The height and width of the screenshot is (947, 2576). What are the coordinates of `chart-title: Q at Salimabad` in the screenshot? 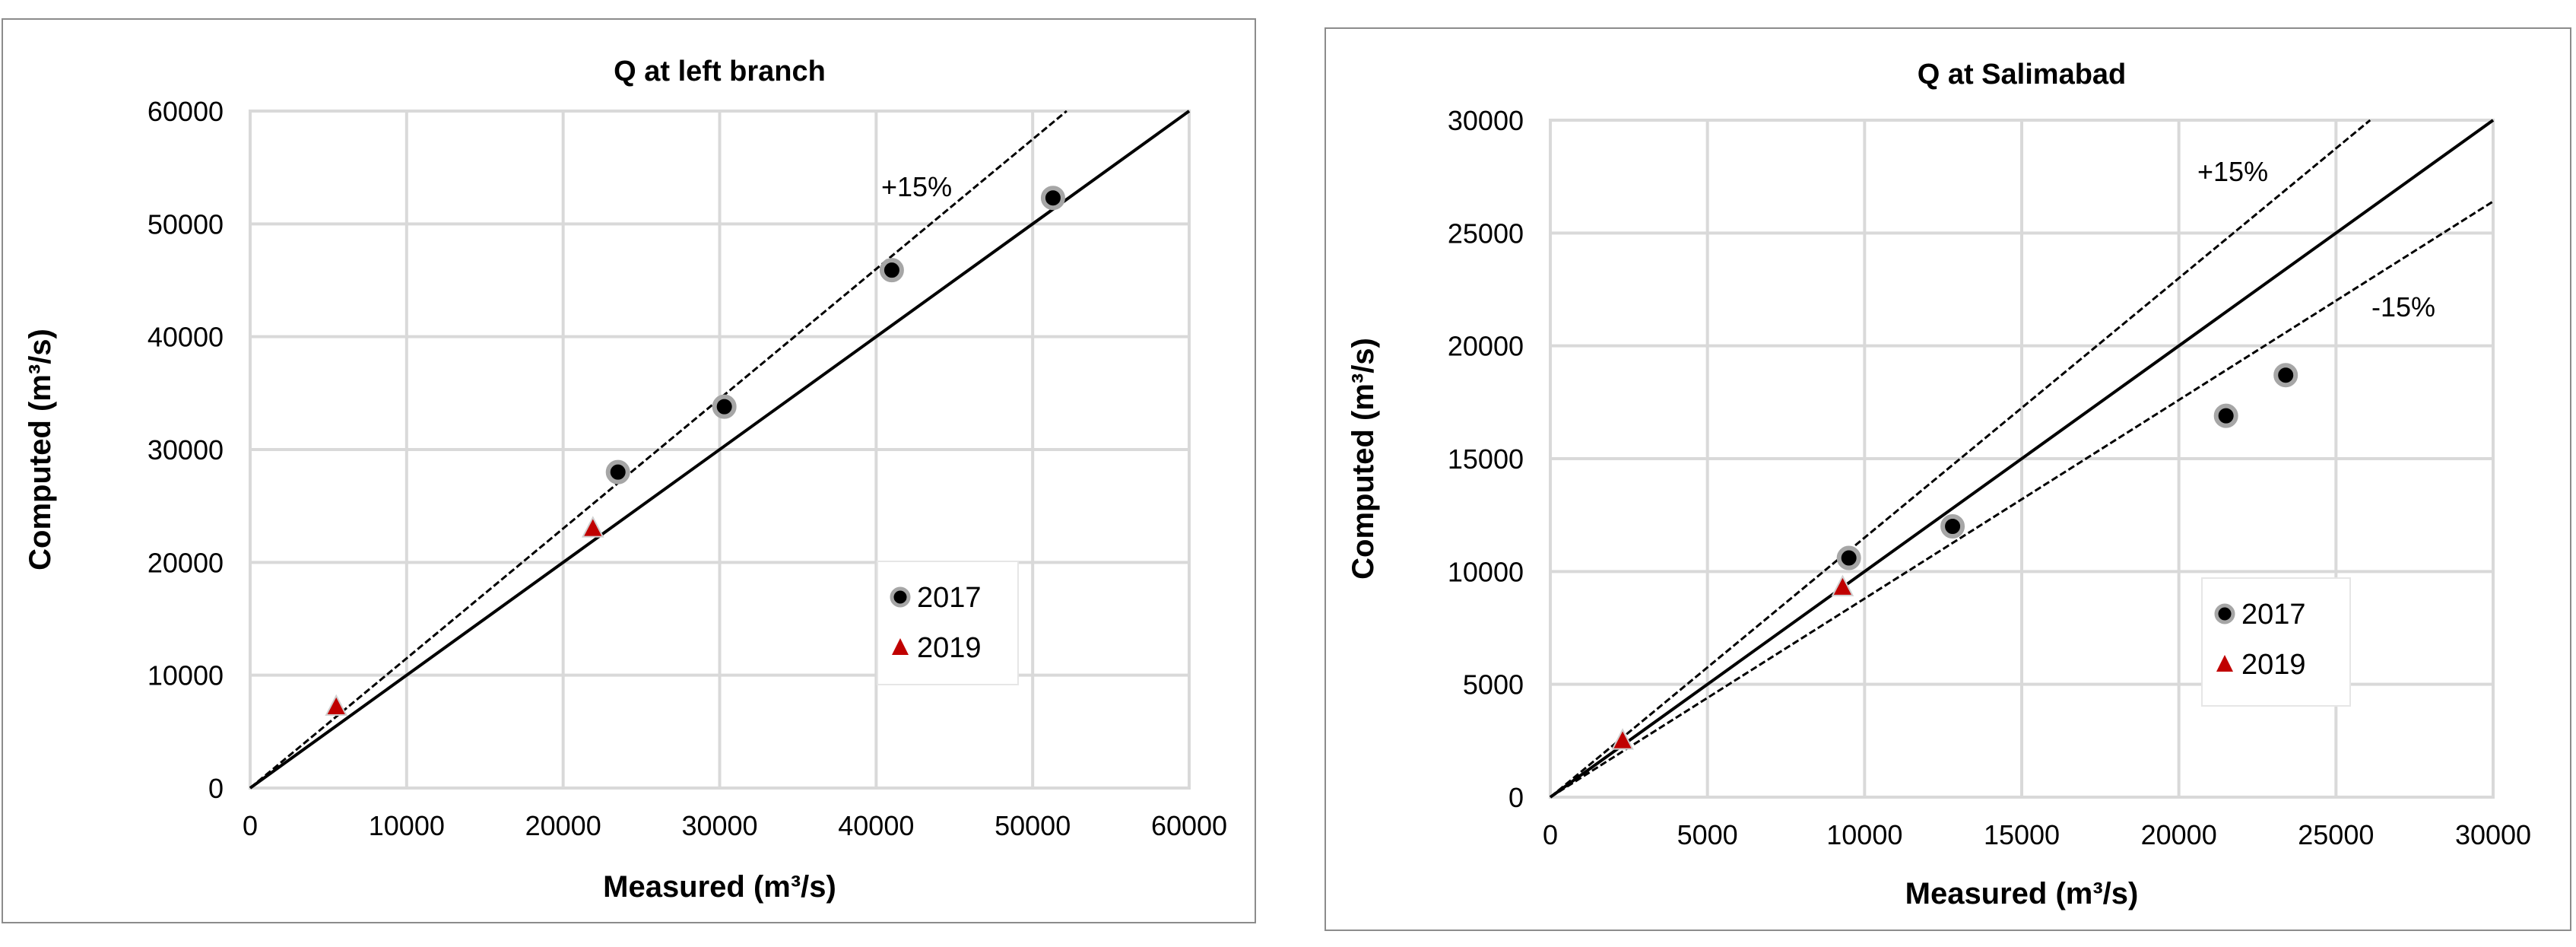 It's located at (2022, 75).